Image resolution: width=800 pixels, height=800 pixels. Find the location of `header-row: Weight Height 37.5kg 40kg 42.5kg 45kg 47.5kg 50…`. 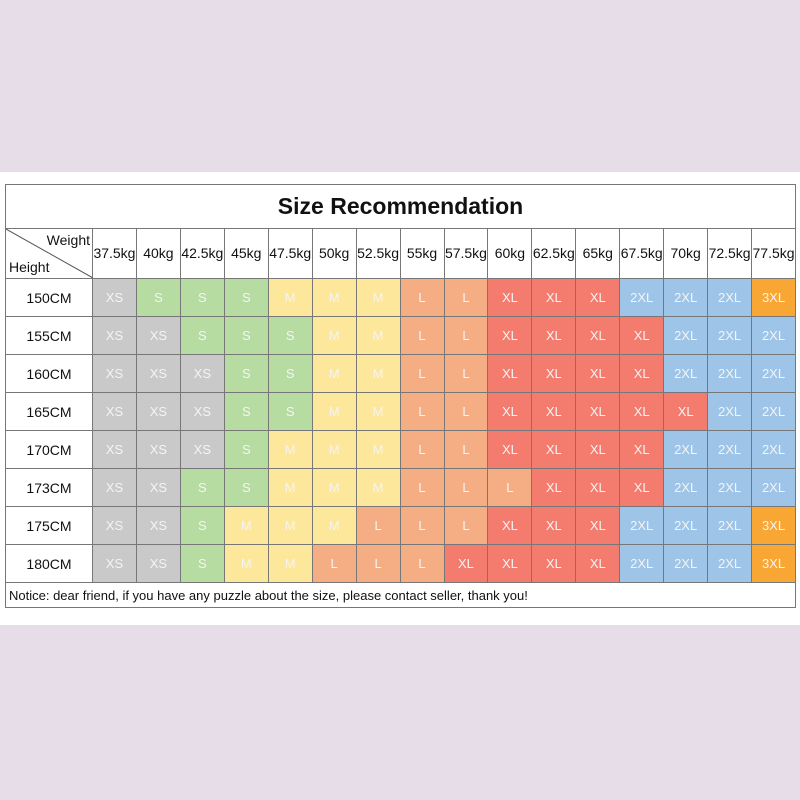

header-row: Weight Height 37.5kg 40kg 42.5kg 45kg 47.5kg 50… is located at coordinates (400, 253).